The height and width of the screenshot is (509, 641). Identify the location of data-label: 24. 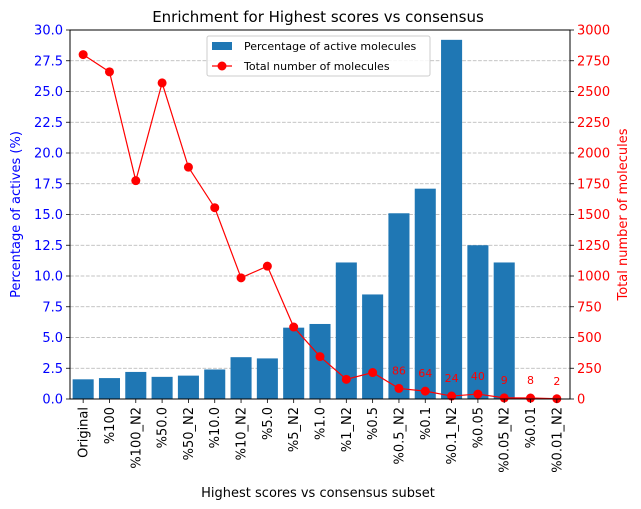
(452, 378).